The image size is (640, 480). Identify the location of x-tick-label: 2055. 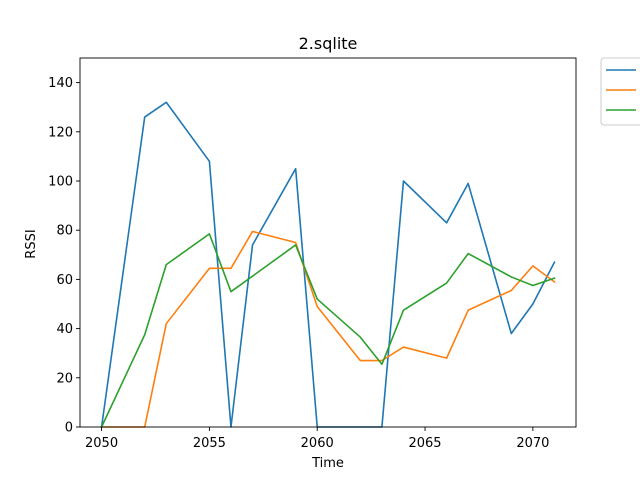
(209, 443).